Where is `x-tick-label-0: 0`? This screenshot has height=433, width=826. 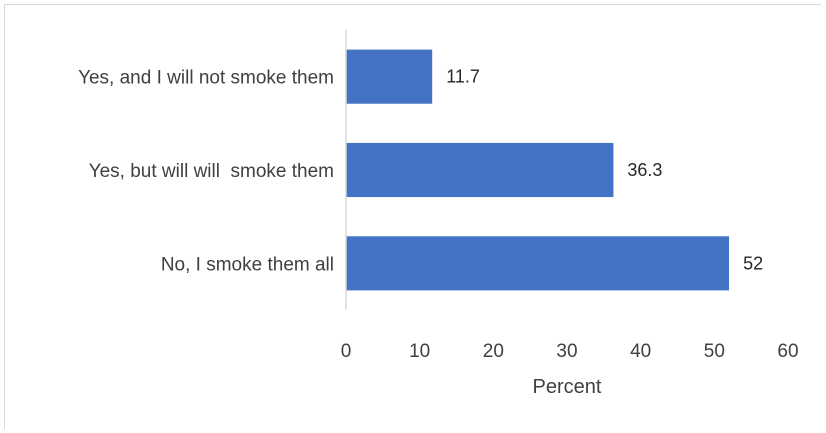 x-tick-label-0: 0 is located at coordinates (346, 351).